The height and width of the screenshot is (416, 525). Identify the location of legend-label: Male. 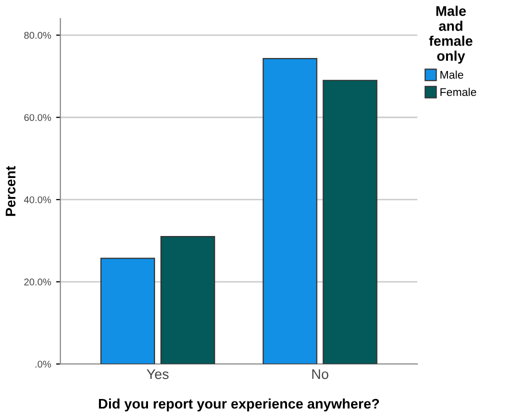
(452, 74).